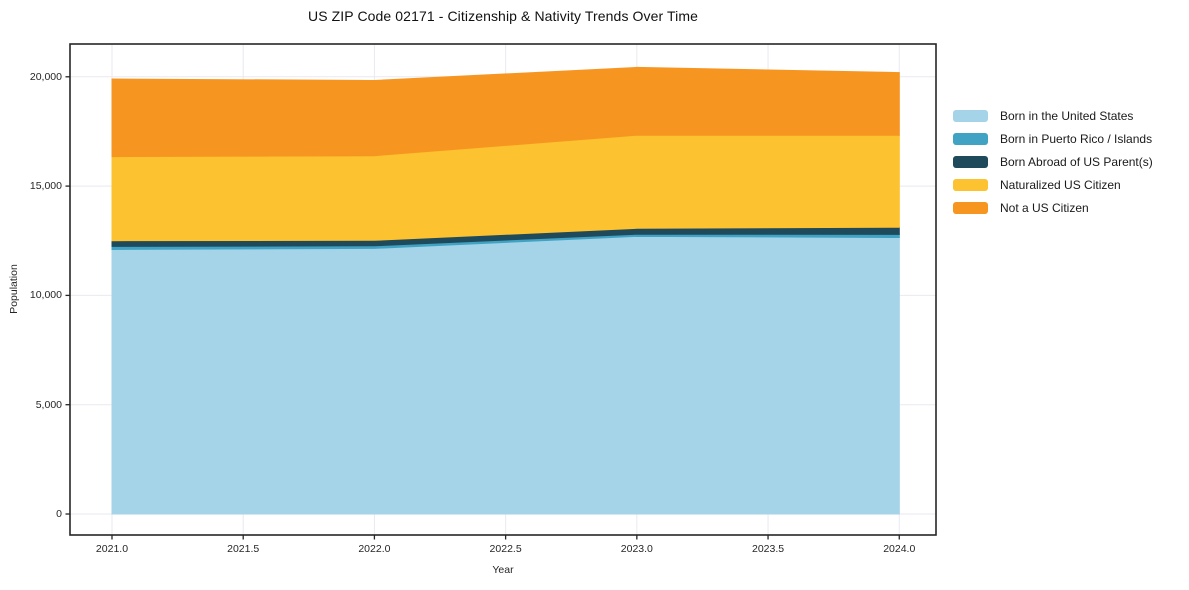 This screenshot has width=1189, height=590. What do you see at coordinates (1067, 115) in the screenshot?
I see `legend-label: Born in the United States` at bounding box center [1067, 115].